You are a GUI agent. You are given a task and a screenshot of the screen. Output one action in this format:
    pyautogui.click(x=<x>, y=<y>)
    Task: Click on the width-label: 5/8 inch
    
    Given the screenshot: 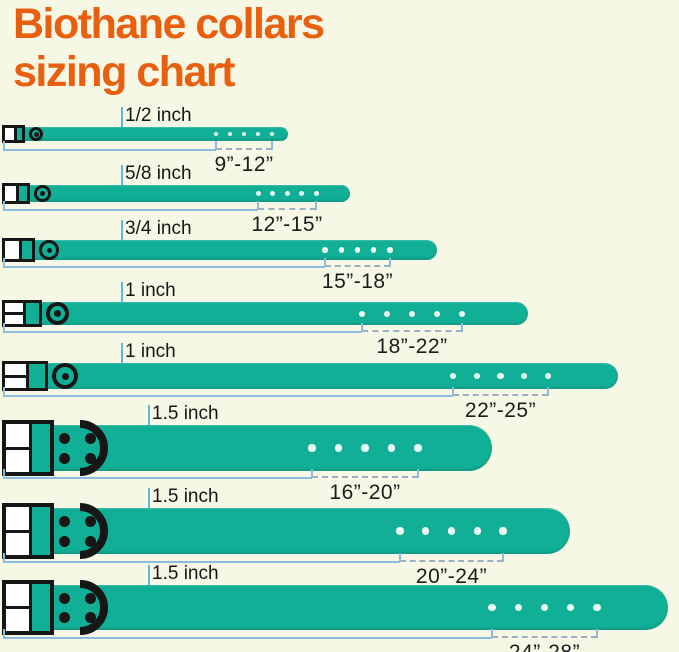 What is the action you would take?
    pyautogui.click(x=158, y=173)
    